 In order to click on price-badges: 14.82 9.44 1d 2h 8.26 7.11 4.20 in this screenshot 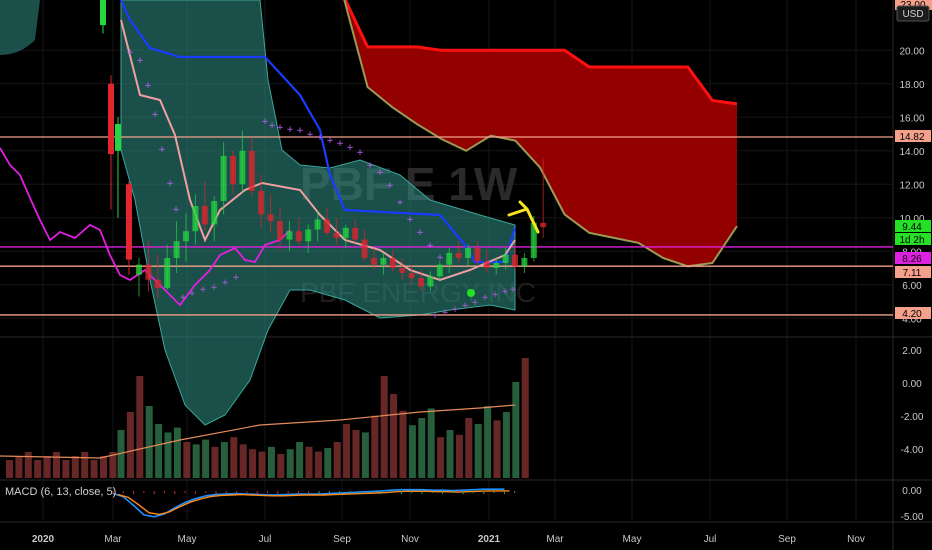, I will do `click(913, 225)`.